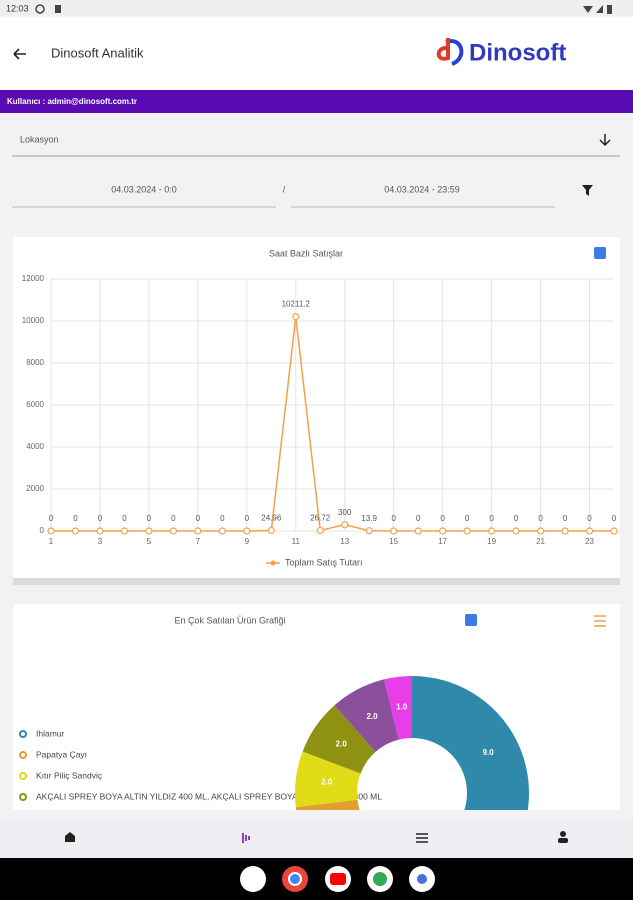 This screenshot has width=633, height=900. What do you see at coordinates (344, 541) in the screenshot?
I see `x-tick-label: 13` at bounding box center [344, 541].